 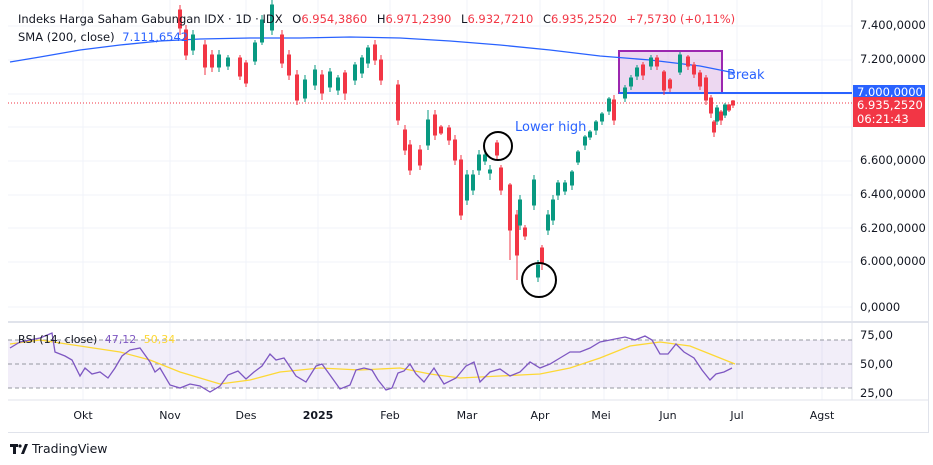 I want to click on time-label: Mei, so click(x=601, y=415).